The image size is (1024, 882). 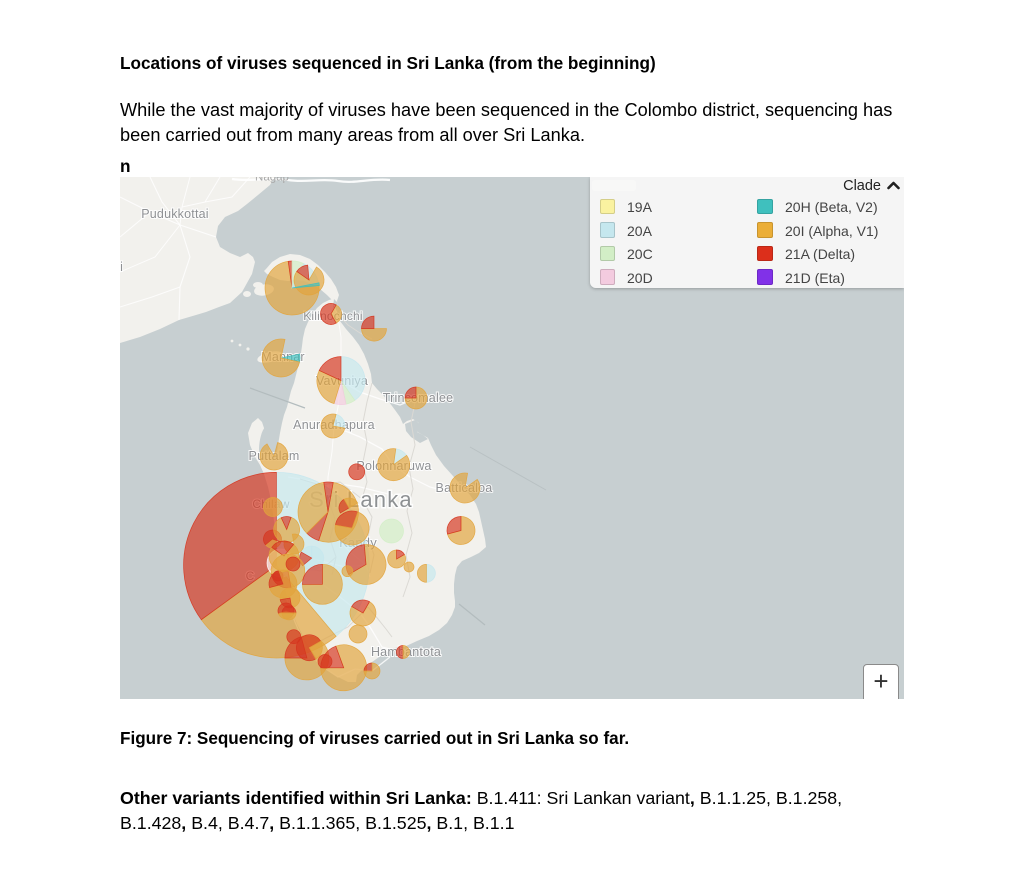 I want to click on svg-text: Nagap, so click(x=272, y=180).